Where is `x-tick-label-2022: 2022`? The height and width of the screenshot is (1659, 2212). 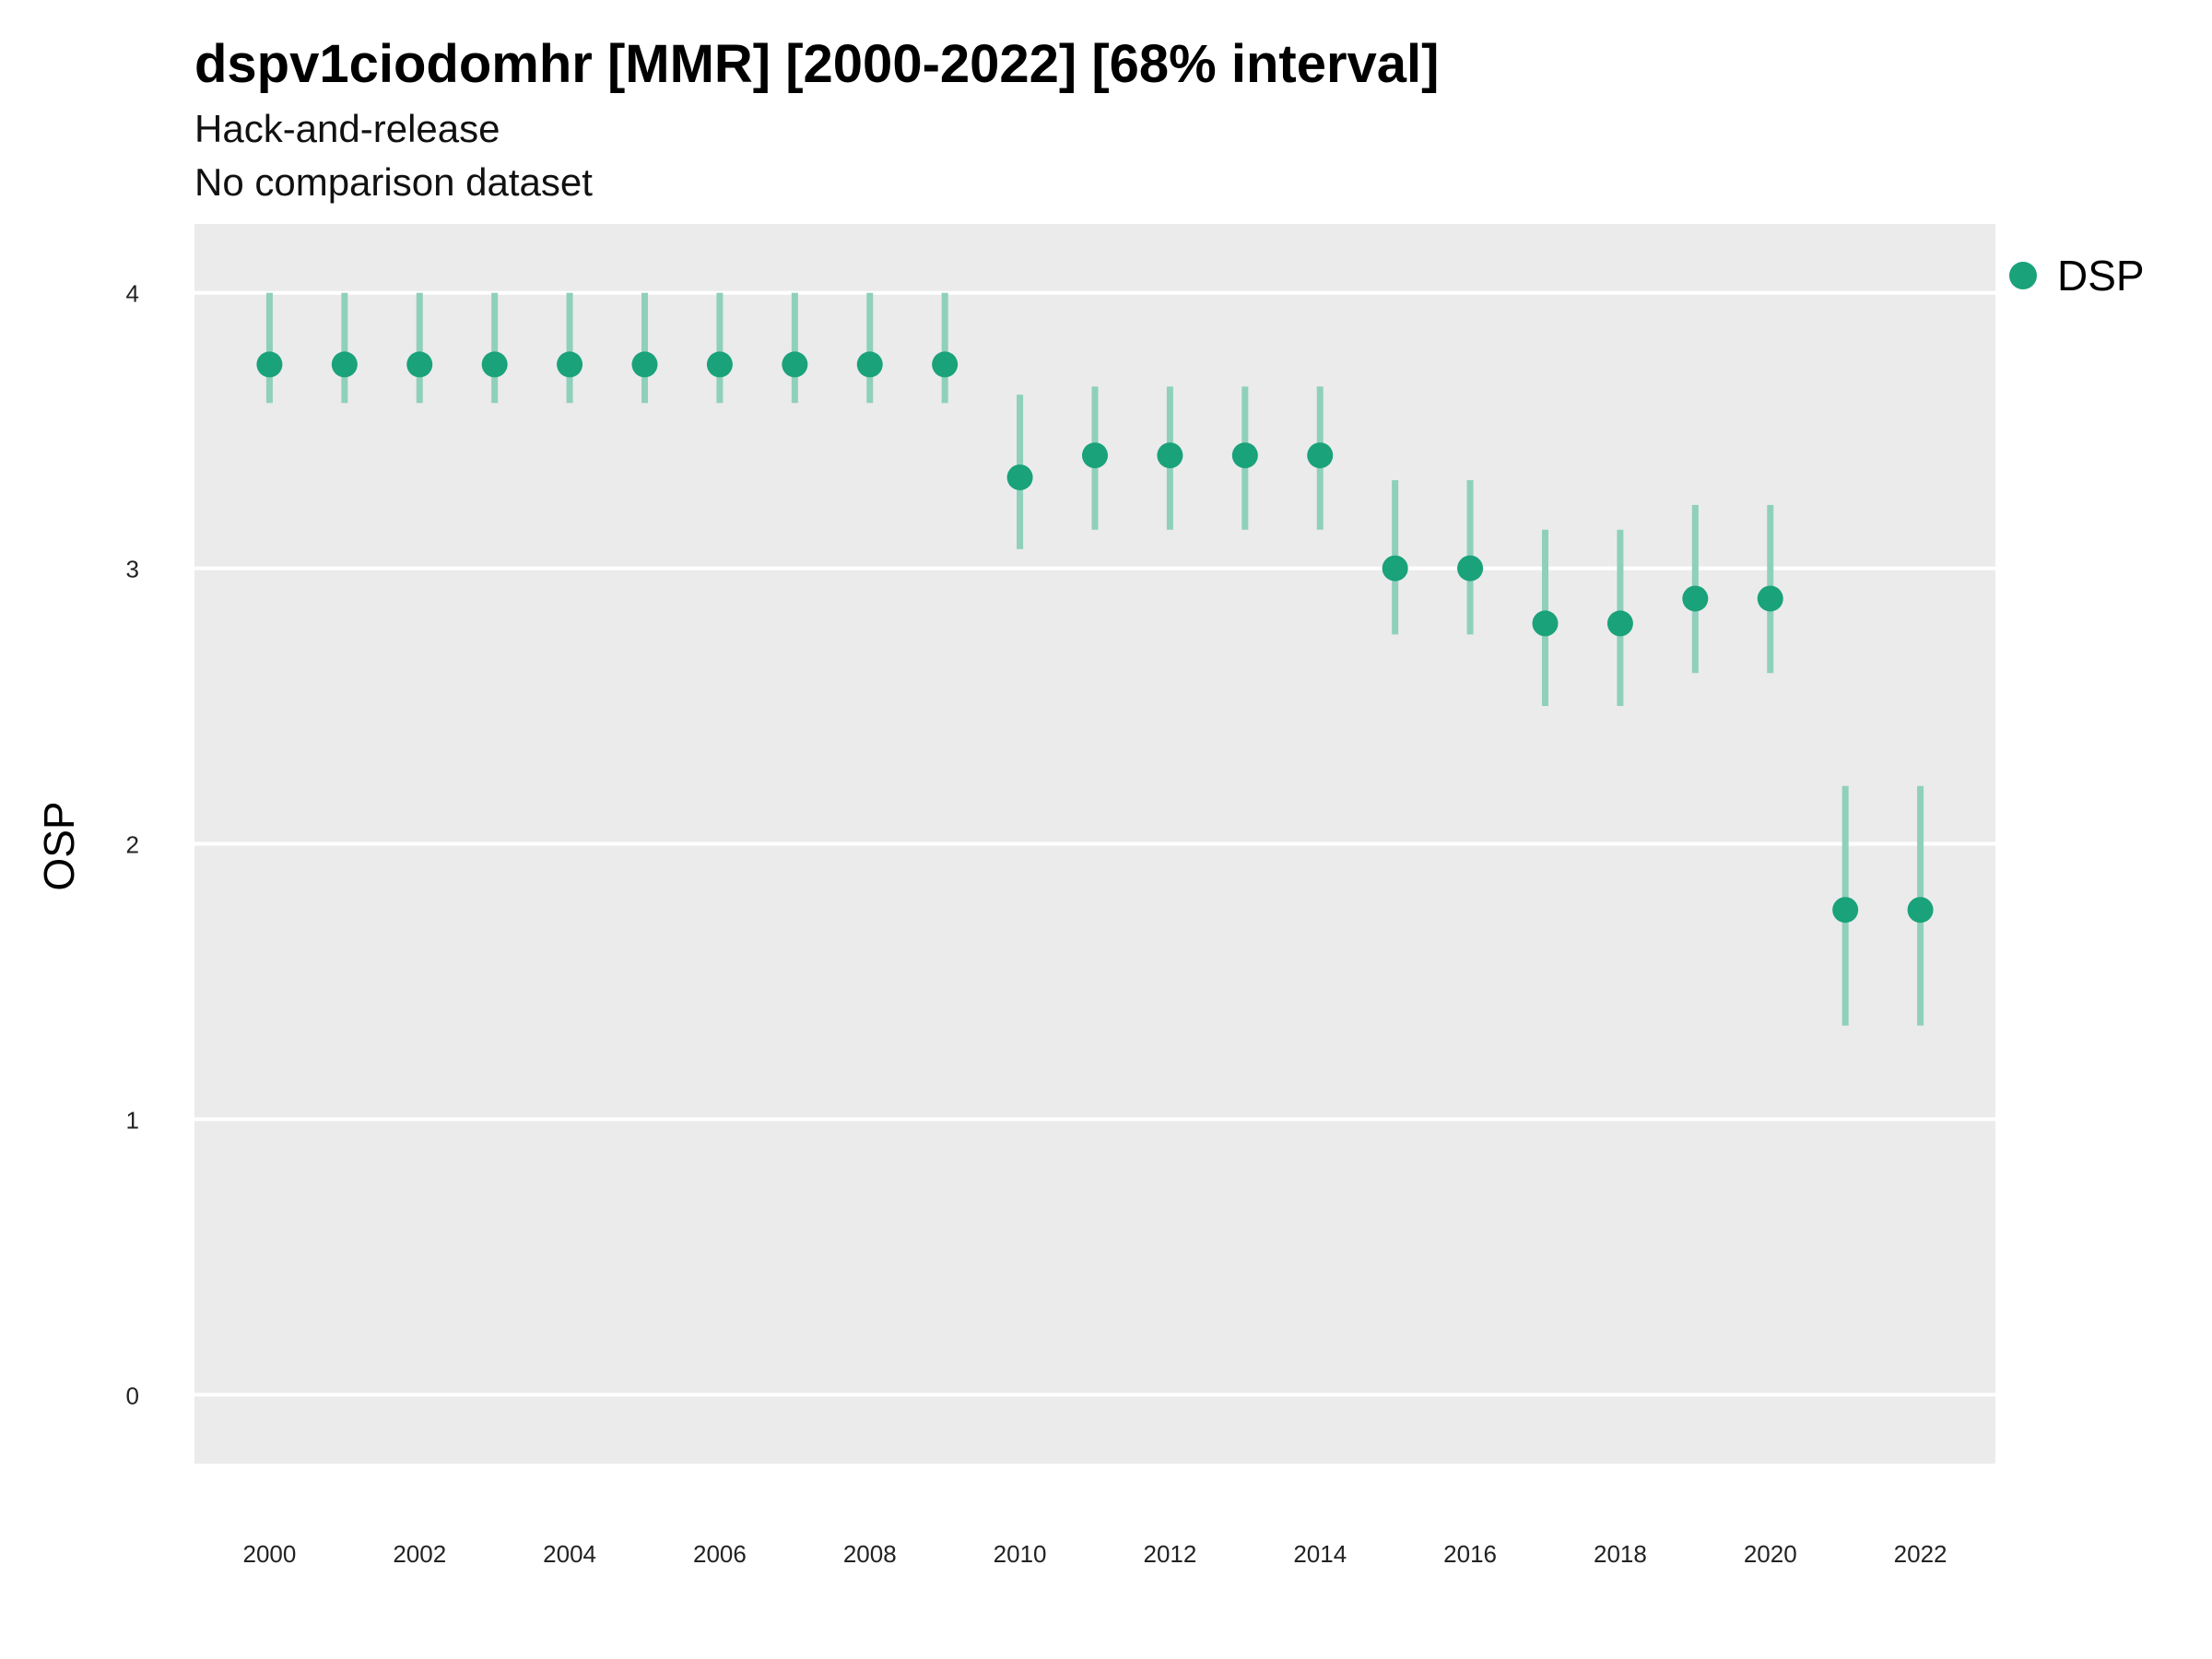 x-tick-label-2022: 2022 is located at coordinates (1920, 1554).